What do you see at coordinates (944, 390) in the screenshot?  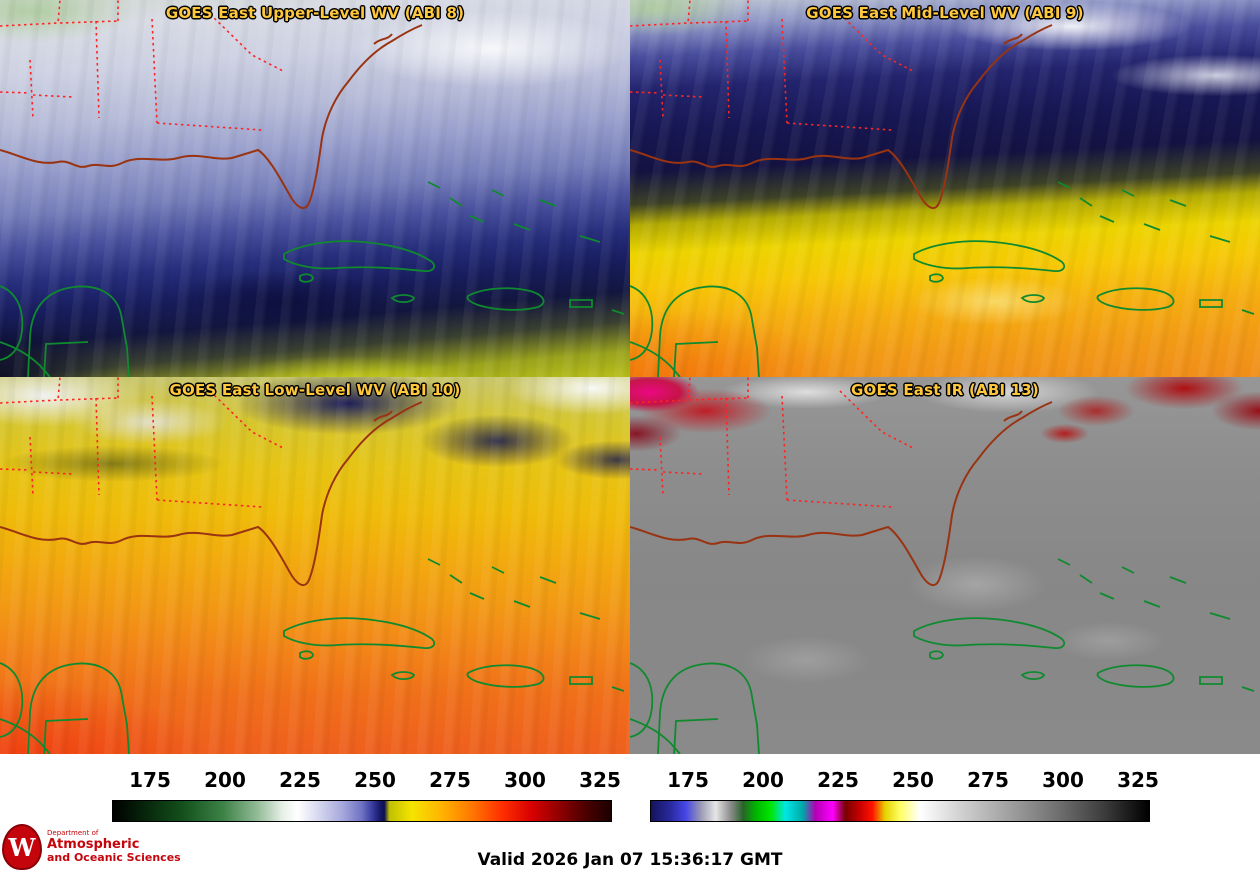 I see `panel-title-abi13: GOES East IR (ABI 13)` at bounding box center [944, 390].